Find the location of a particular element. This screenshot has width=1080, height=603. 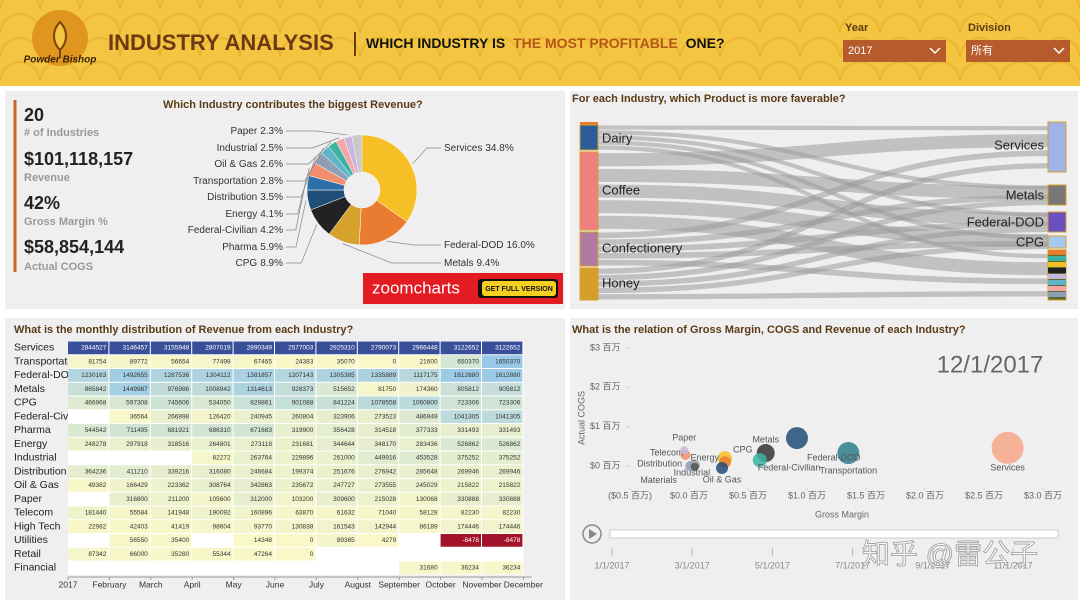

cell-value: 453528 is located at coordinates (427, 458).